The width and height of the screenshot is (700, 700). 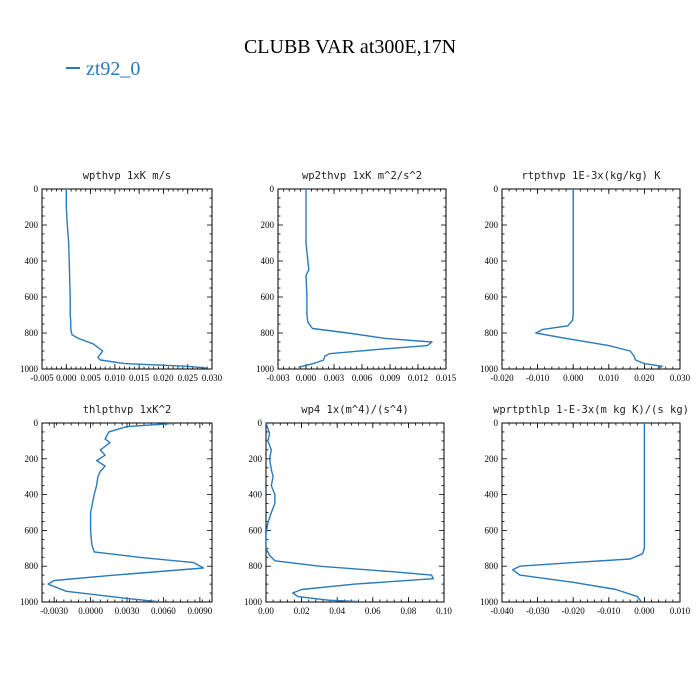 What do you see at coordinates (538, 611) in the screenshot?
I see `x-tick-label: -0.030` at bounding box center [538, 611].